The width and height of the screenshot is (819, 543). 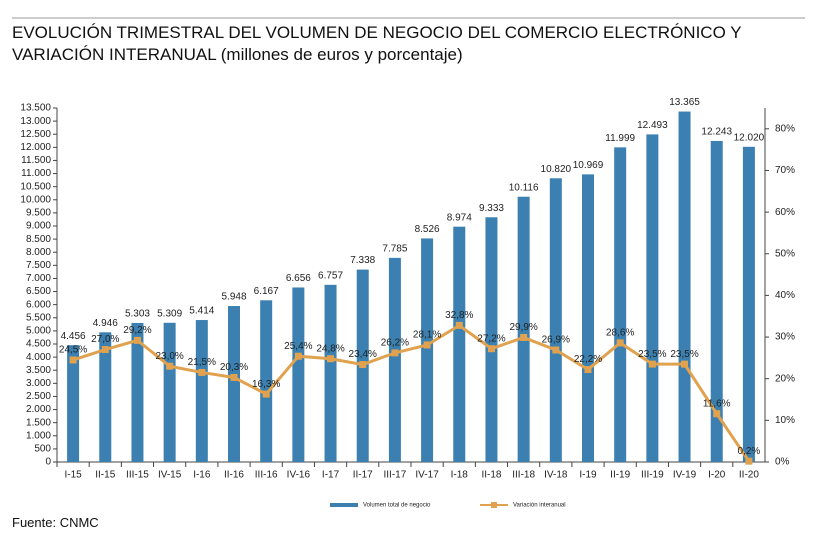 I want to click on bar-value-label: 10.116, so click(x=524, y=187).